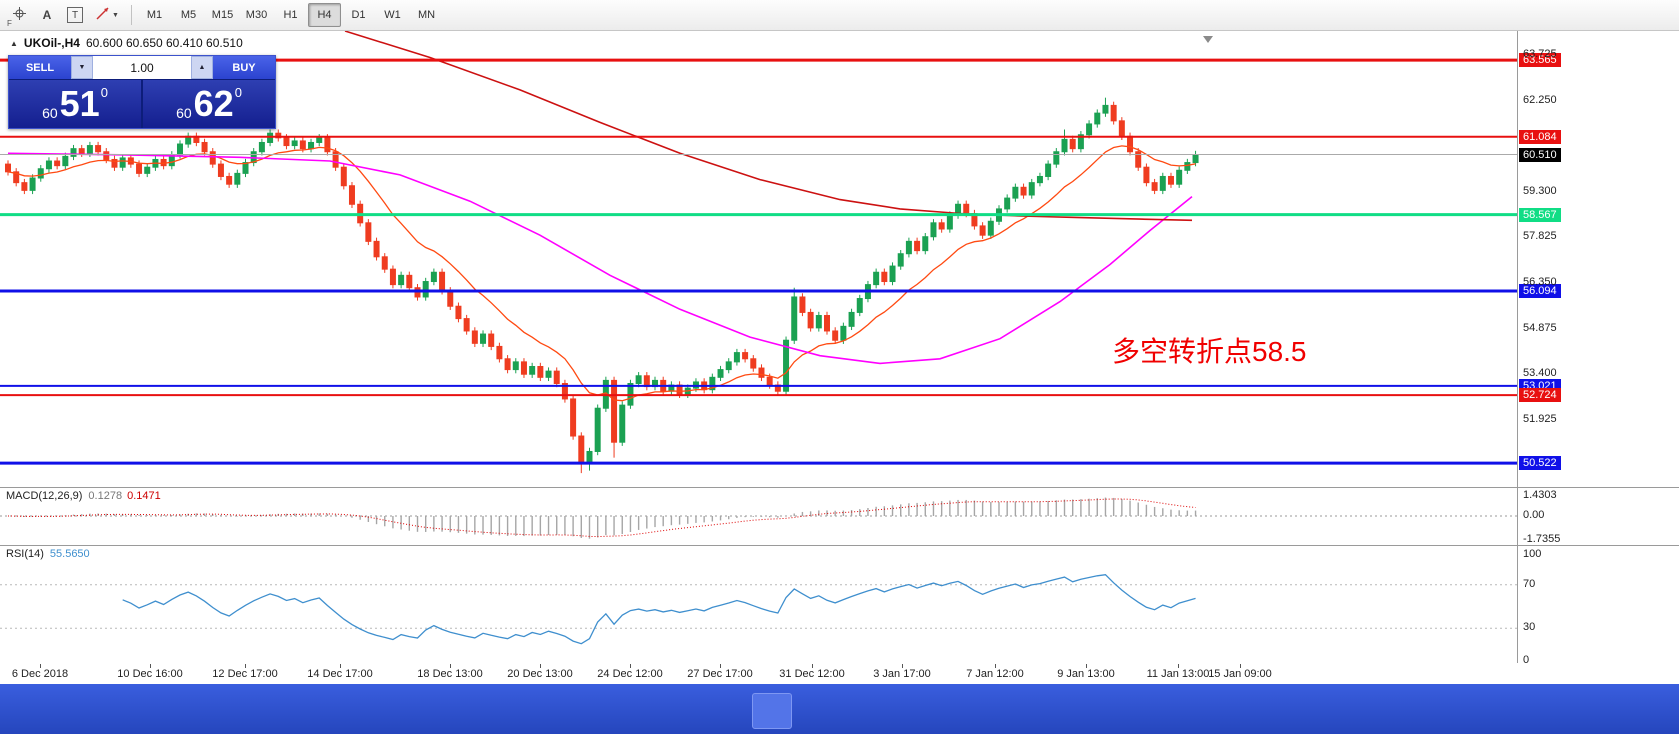  Describe the element at coordinates (48, 554) in the screenshot. I see `rsi-header: RSI(14) 55.5650` at that location.